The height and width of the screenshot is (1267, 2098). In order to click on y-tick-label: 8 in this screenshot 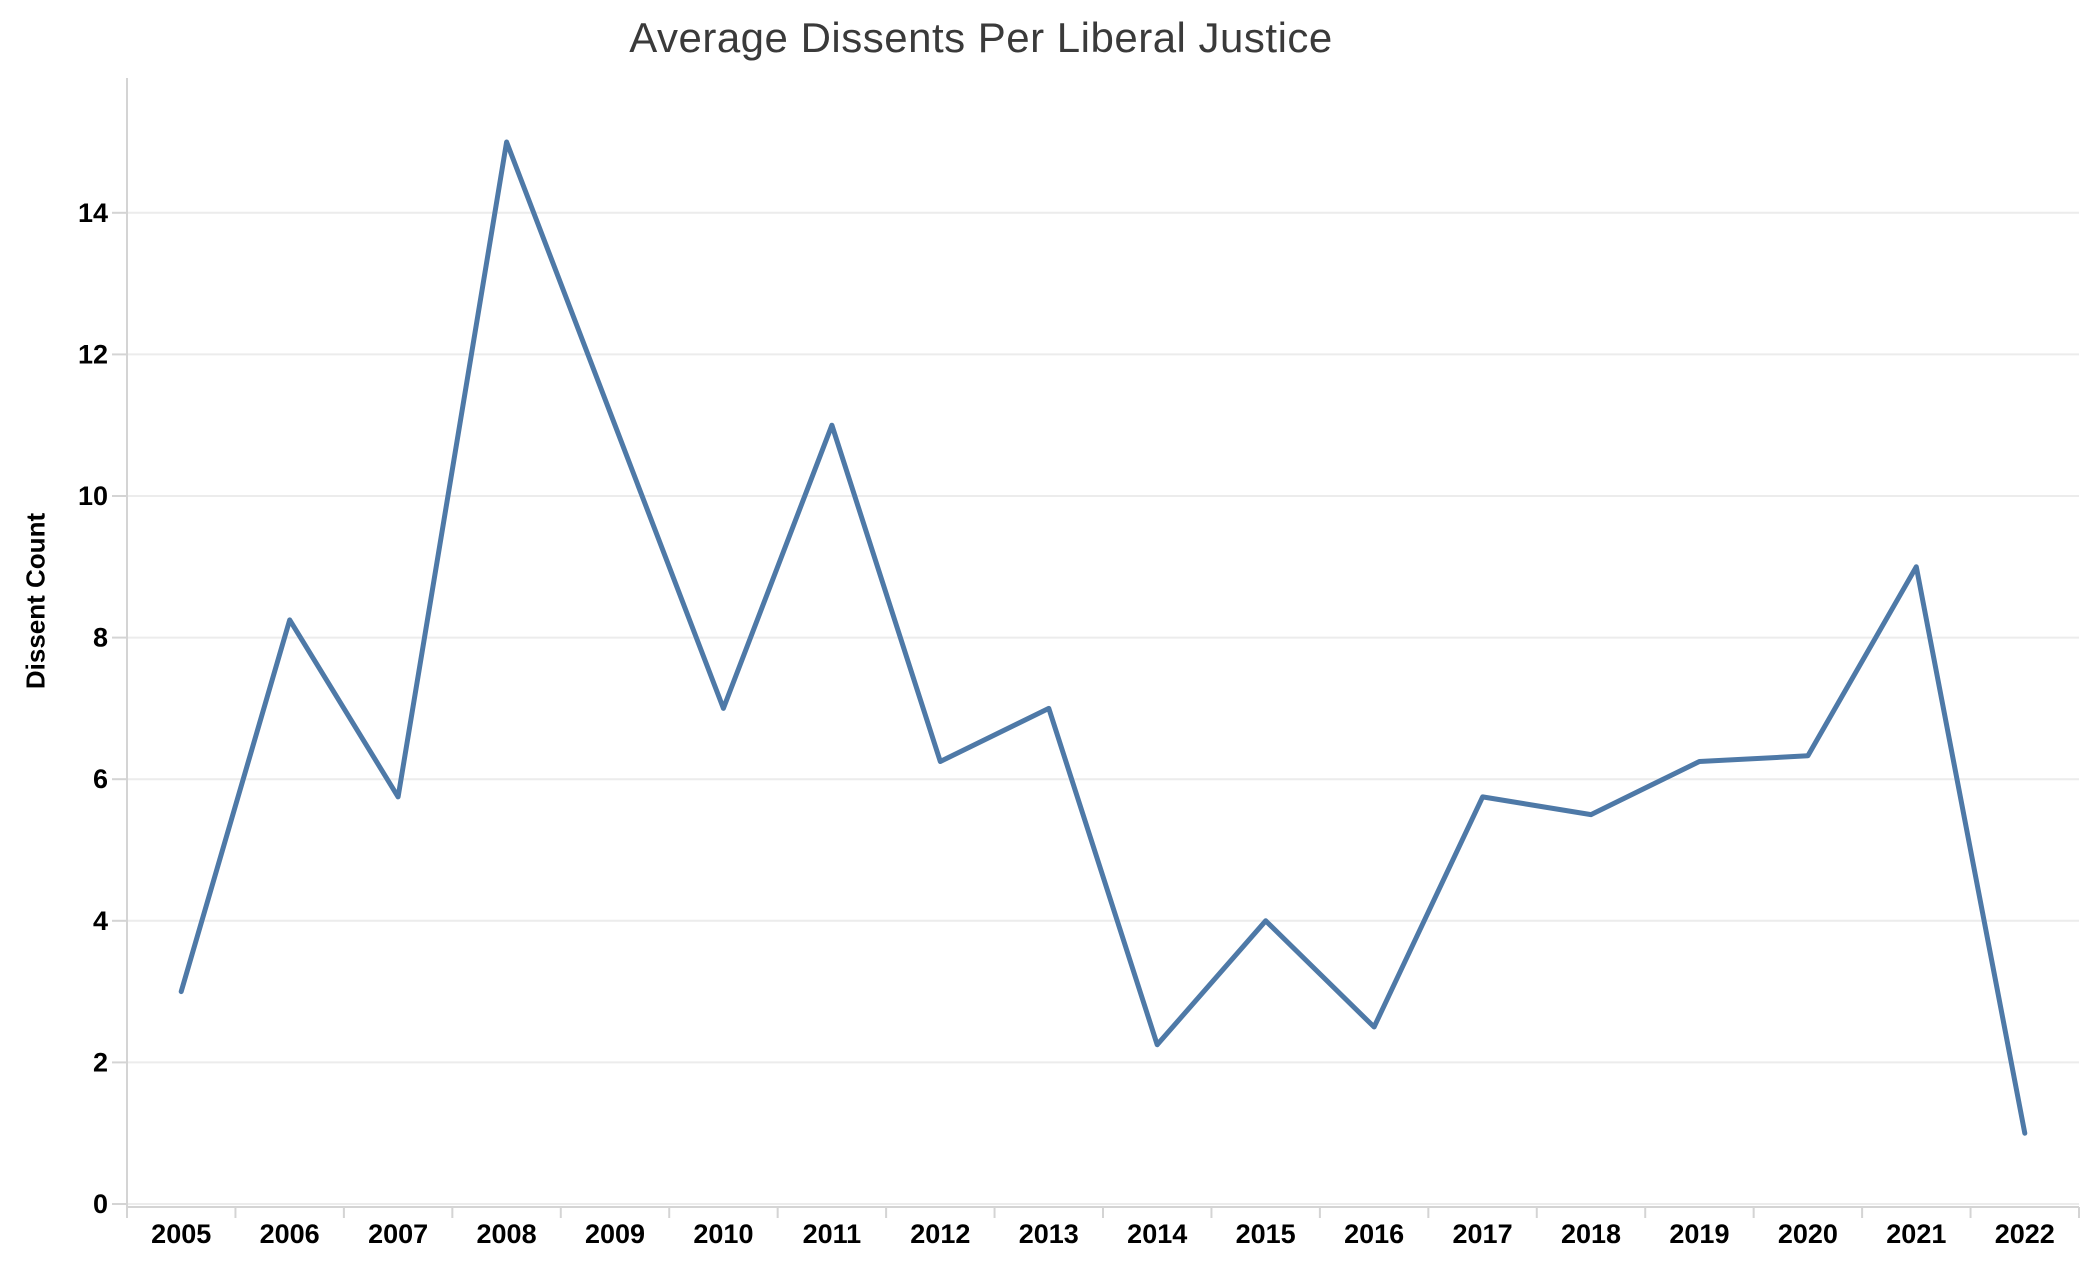, I will do `click(100, 638)`.